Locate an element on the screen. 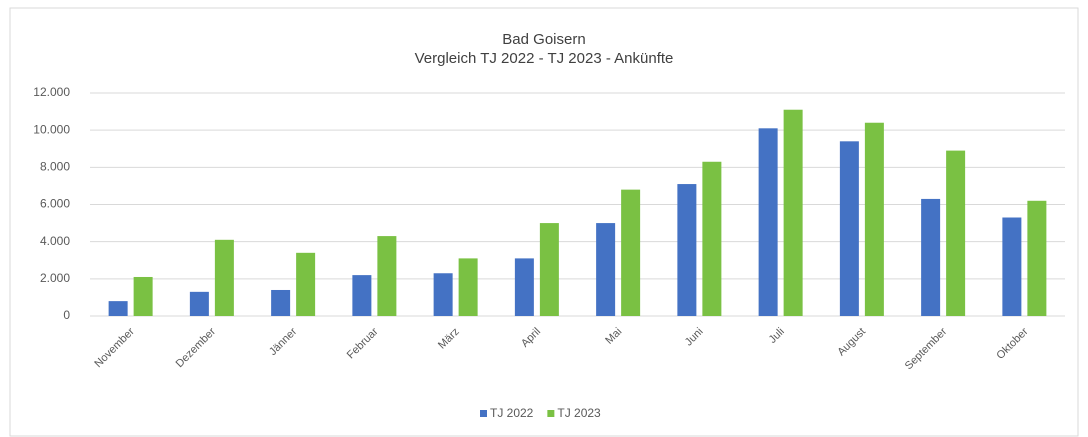 This screenshot has width=1088, height=437. chart-title: Bad Goisern is located at coordinates (543, 39).